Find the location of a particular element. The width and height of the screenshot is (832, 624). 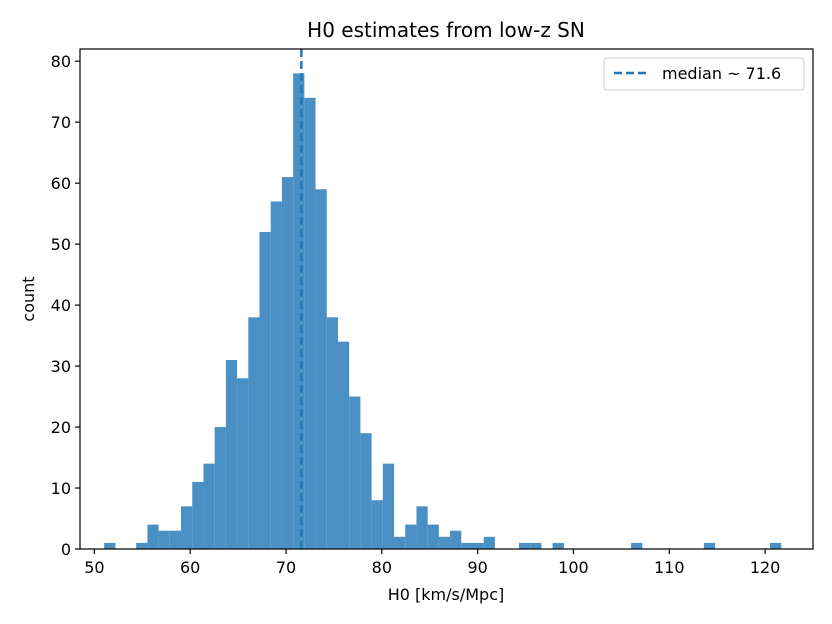

x-axis-ticks: 50 60 70 80 90 100 110 120 is located at coordinates (432, 563).